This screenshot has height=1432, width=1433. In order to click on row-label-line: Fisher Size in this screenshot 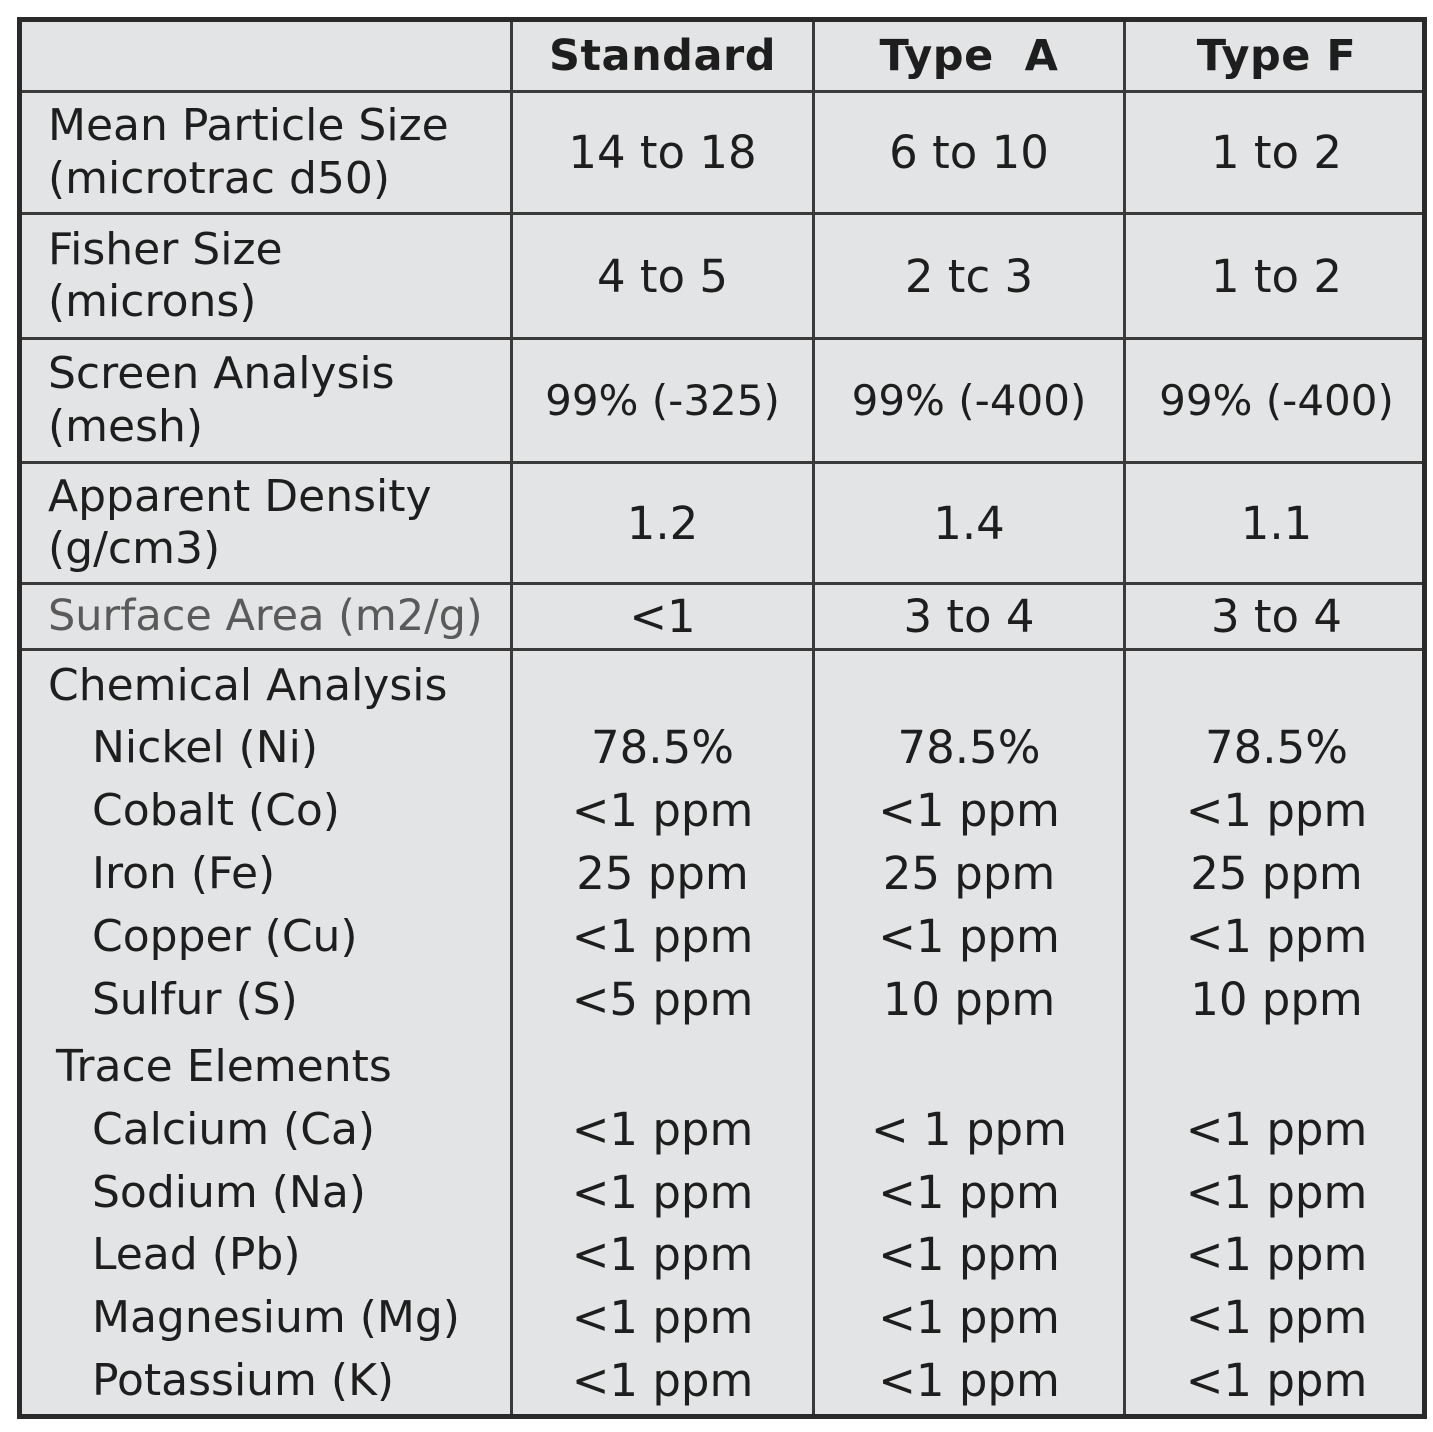, I will do `click(165, 249)`.